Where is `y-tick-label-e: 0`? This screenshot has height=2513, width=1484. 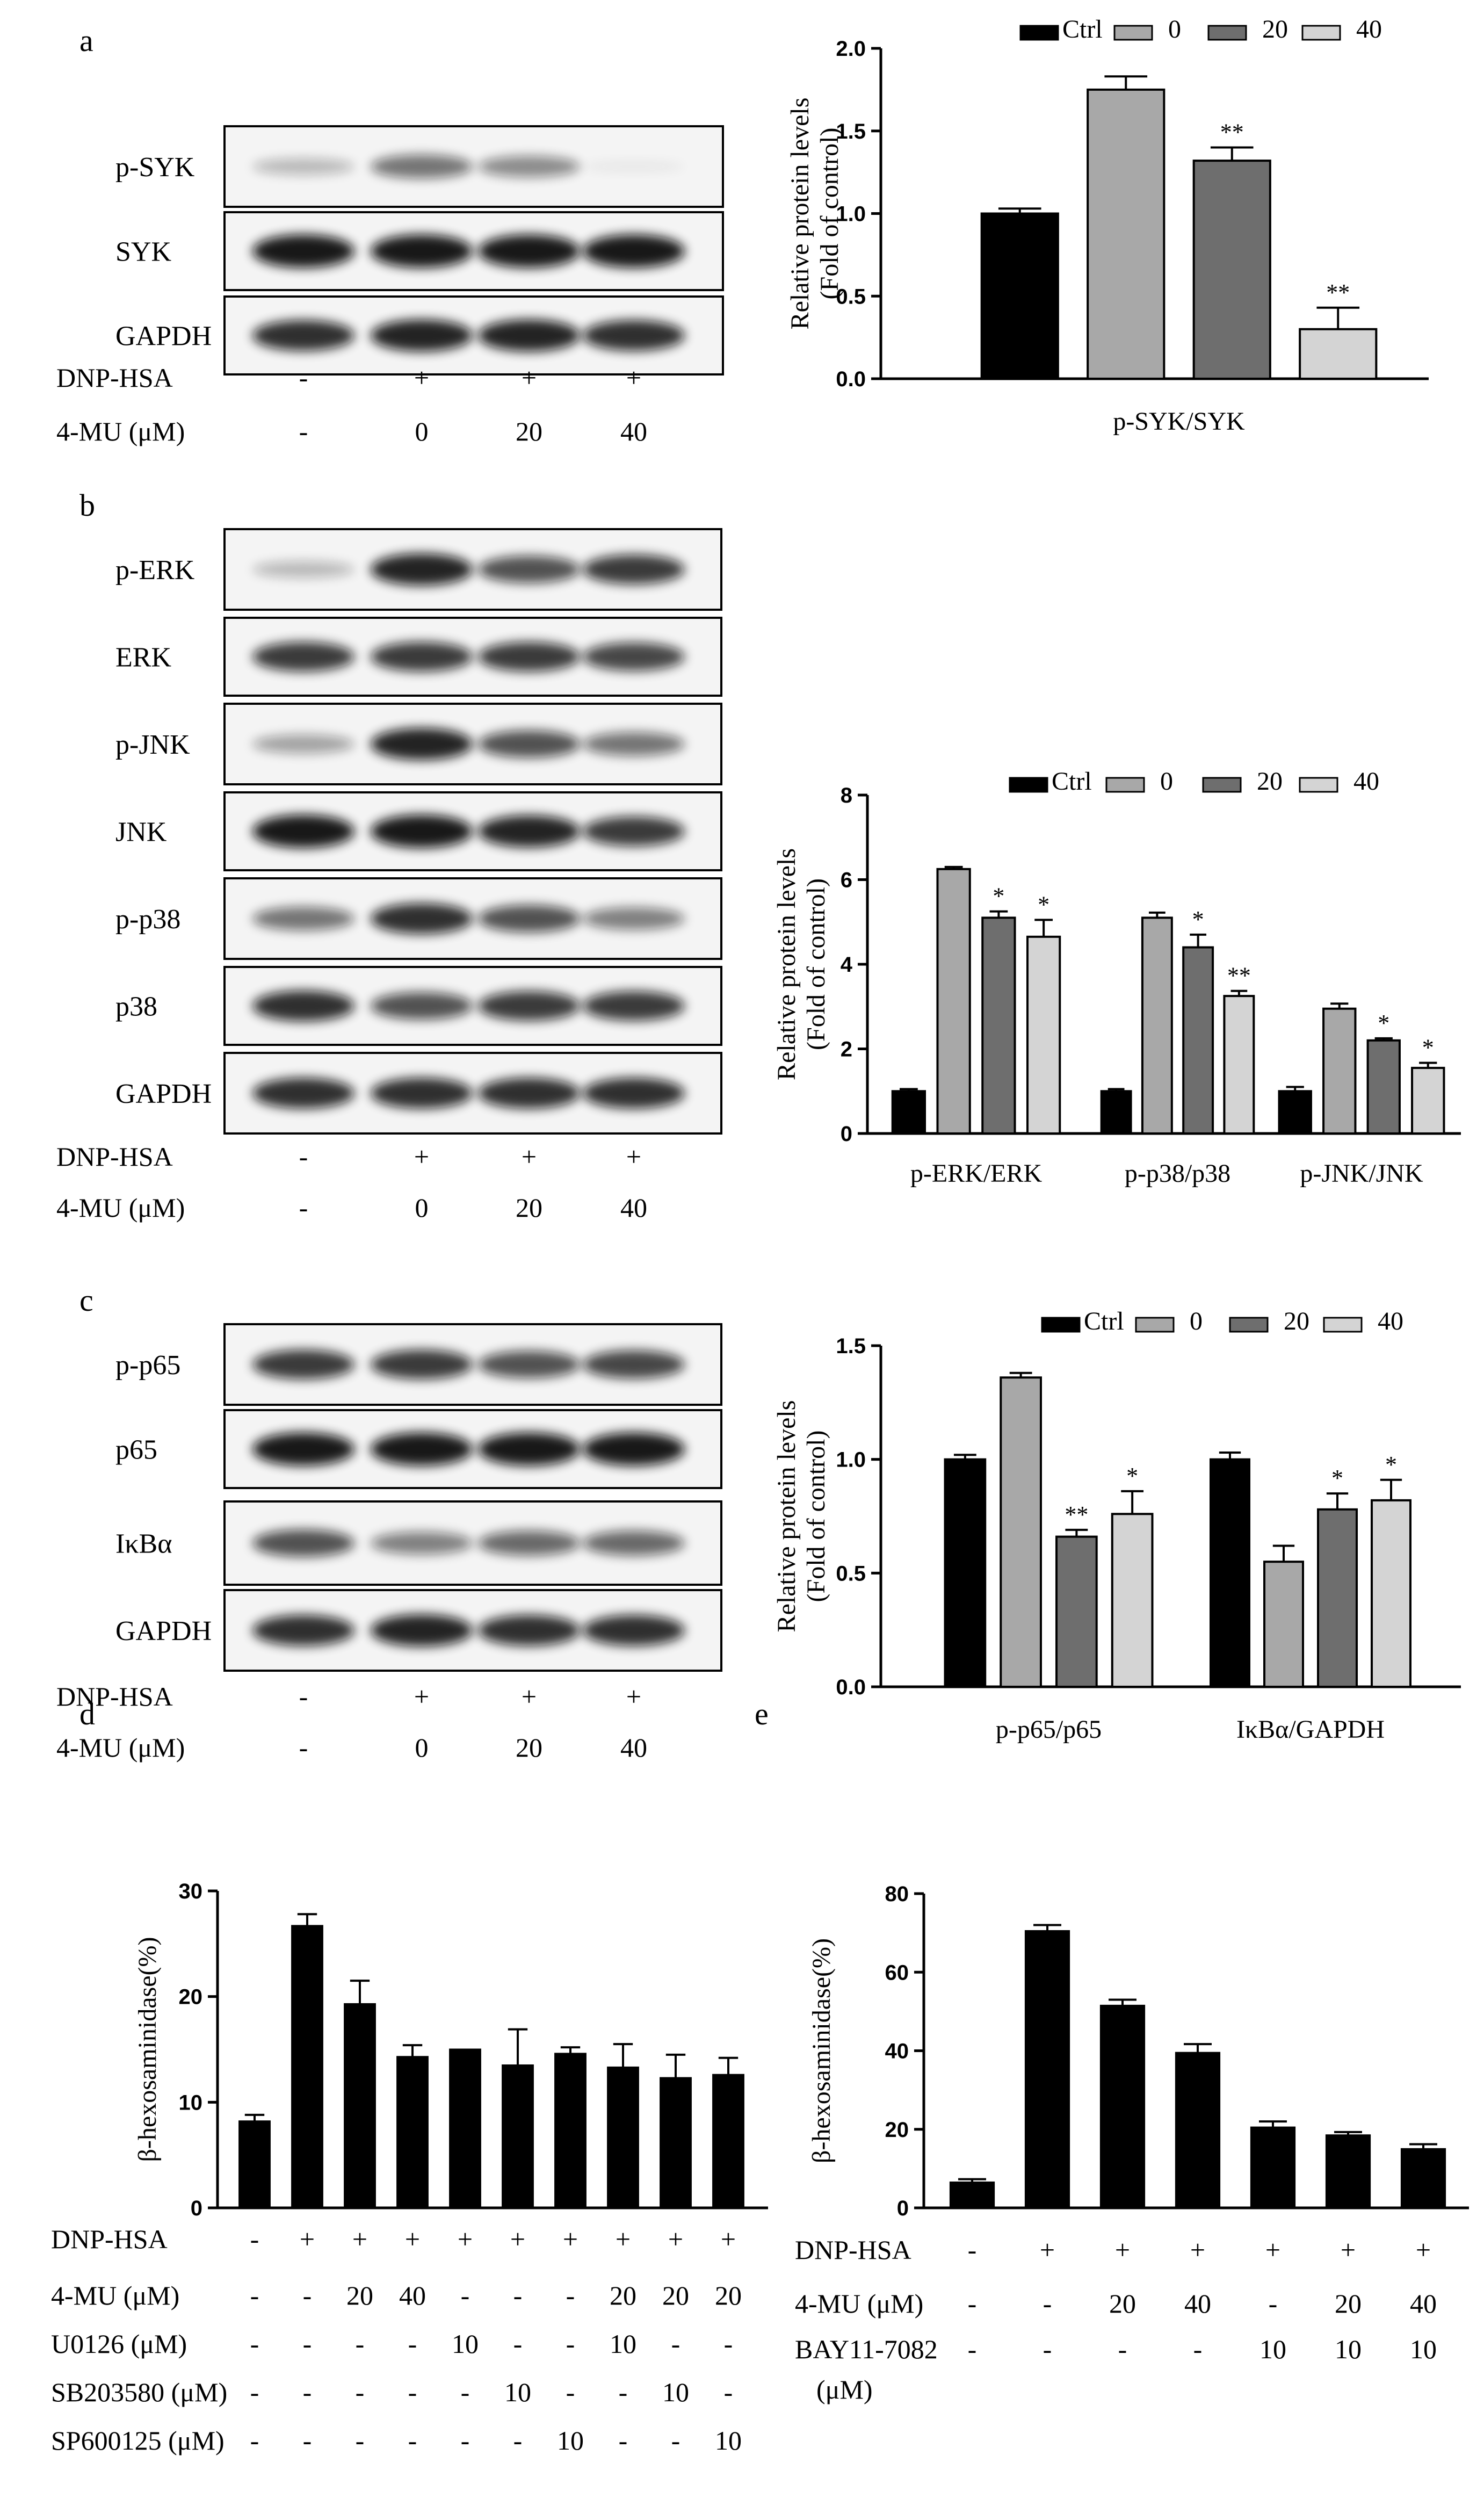
y-tick-label-e: 0 is located at coordinates (903, 2208).